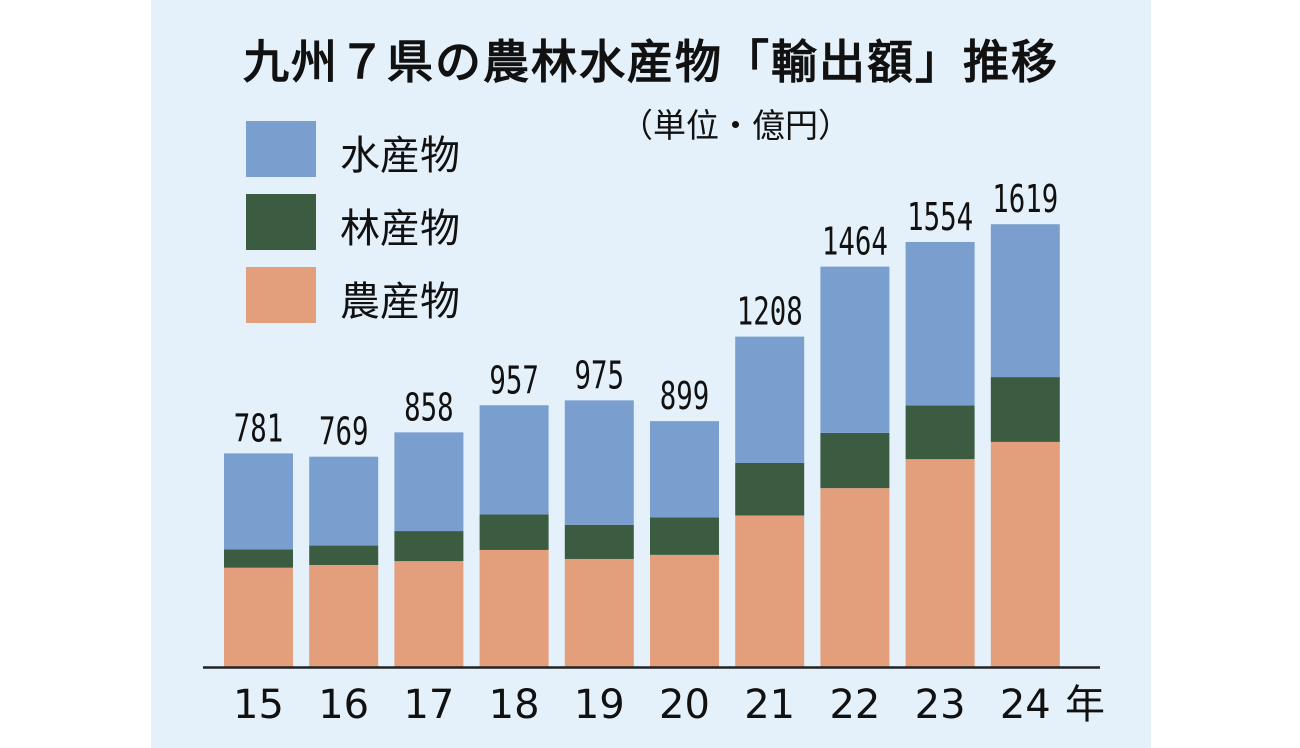  What do you see at coordinates (514, 460) in the screenshot?
I see `bar-18-fisheries` at bounding box center [514, 460].